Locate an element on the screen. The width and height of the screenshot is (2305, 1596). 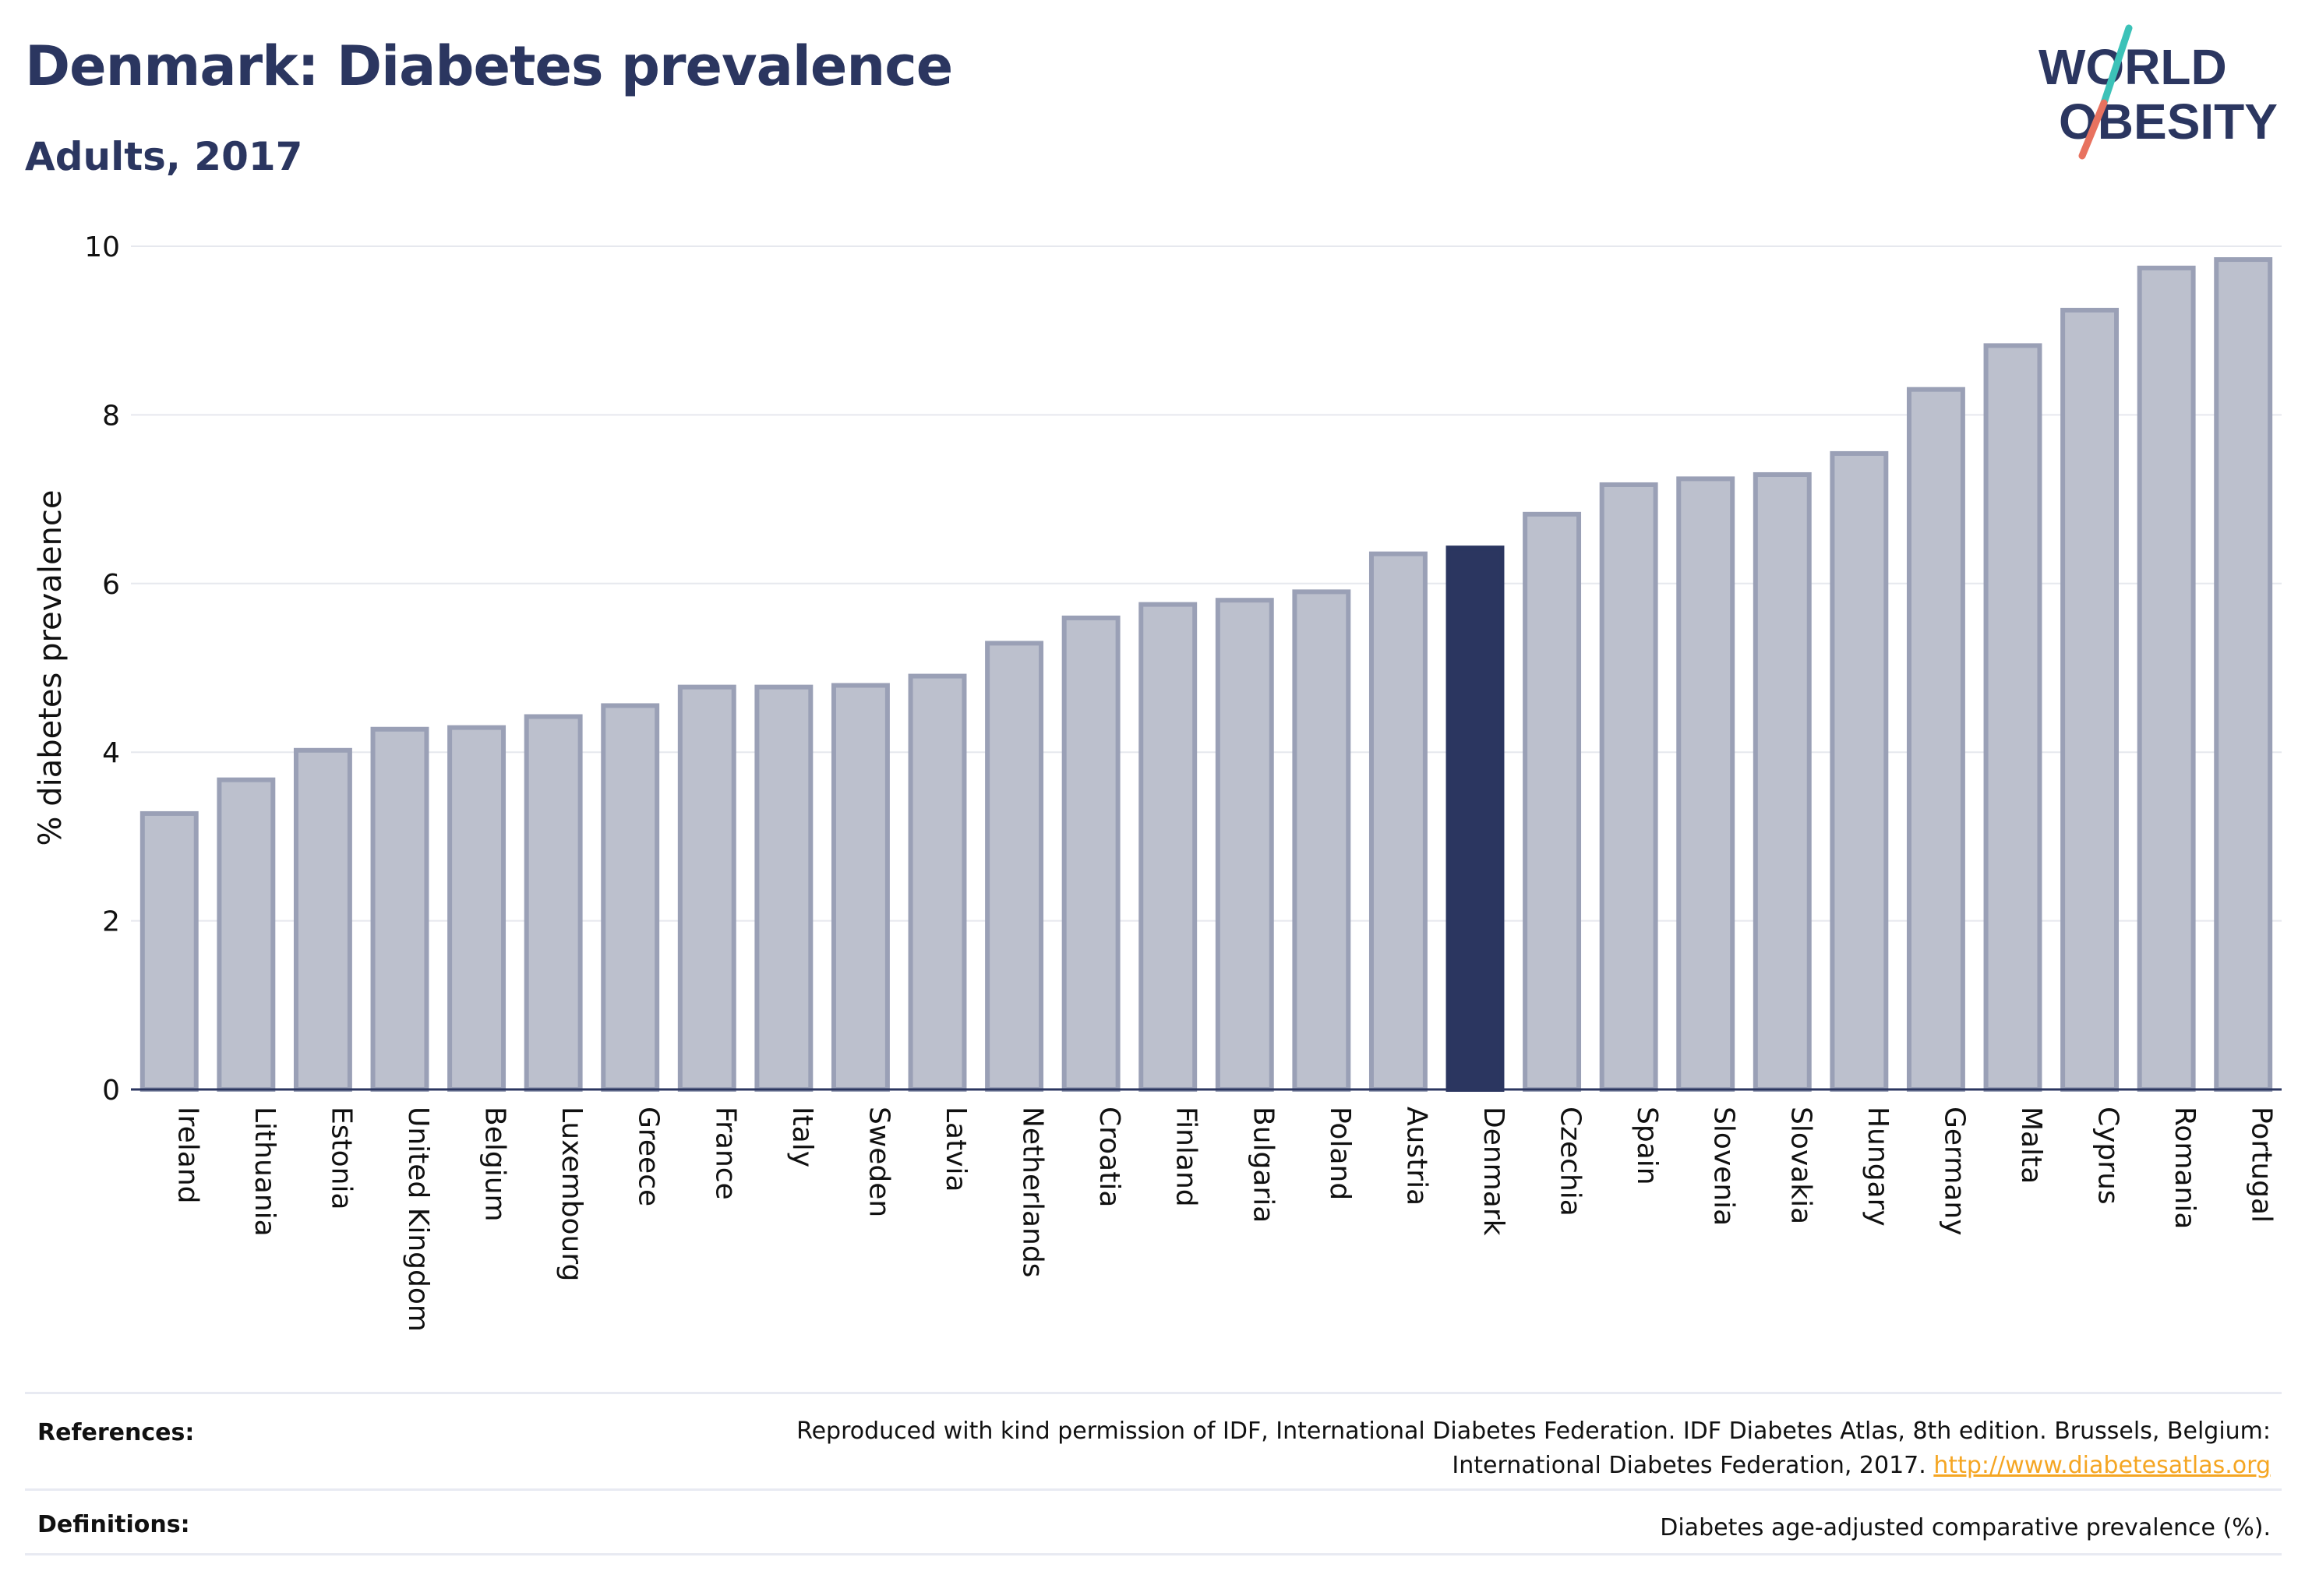
x-tick-label: Spain is located at coordinates (1647, 1146).